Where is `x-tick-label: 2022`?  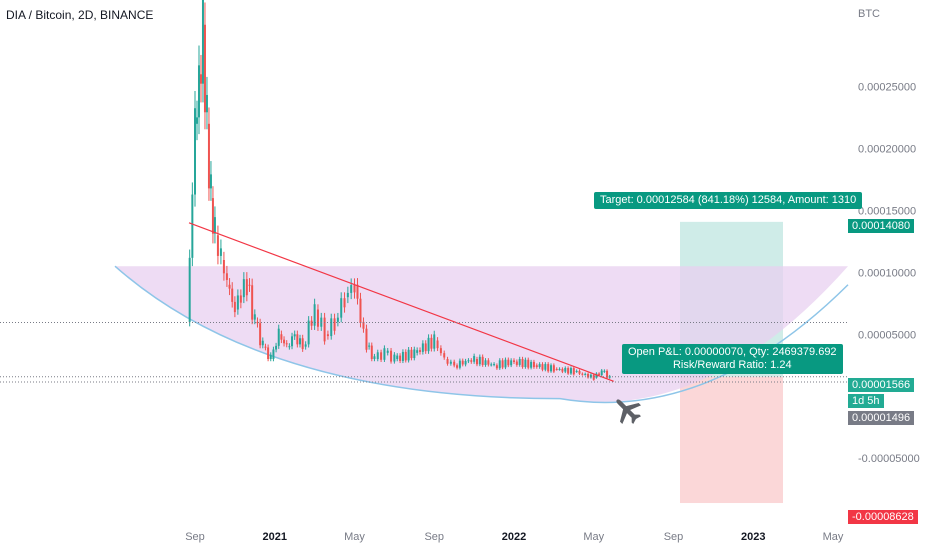 x-tick-label: 2022 is located at coordinates (514, 537).